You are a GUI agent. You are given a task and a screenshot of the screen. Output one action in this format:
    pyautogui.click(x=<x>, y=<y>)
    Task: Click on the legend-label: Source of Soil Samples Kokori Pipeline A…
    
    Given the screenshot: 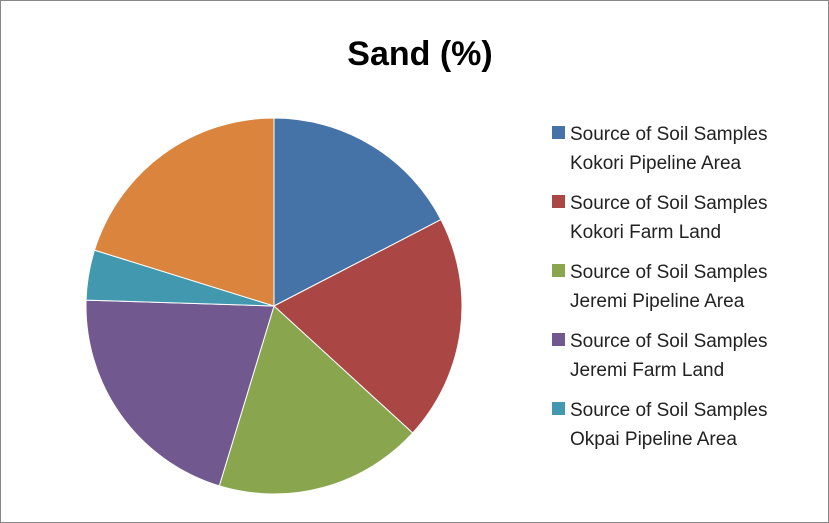 What is the action you would take?
    pyautogui.click(x=669, y=149)
    